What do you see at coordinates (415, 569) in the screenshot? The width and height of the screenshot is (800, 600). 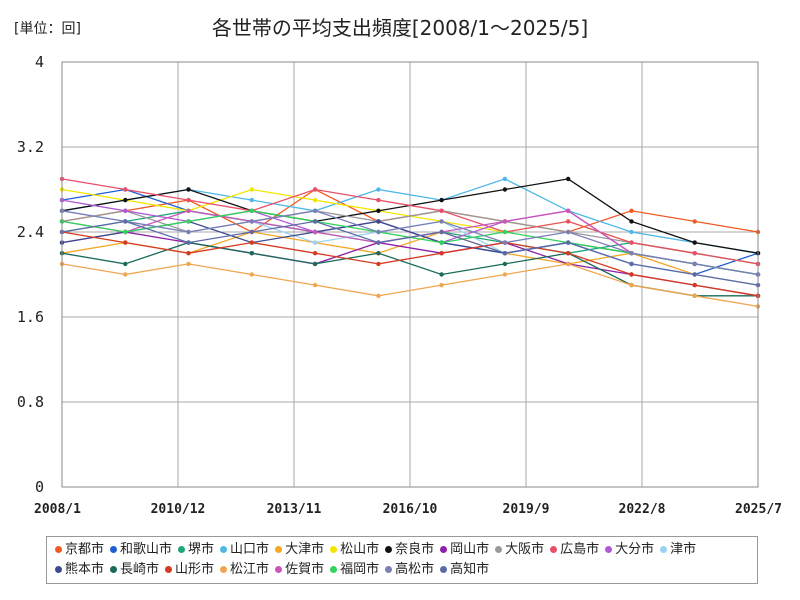 I see `legend-label: 高松市` at bounding box center [415, 569].